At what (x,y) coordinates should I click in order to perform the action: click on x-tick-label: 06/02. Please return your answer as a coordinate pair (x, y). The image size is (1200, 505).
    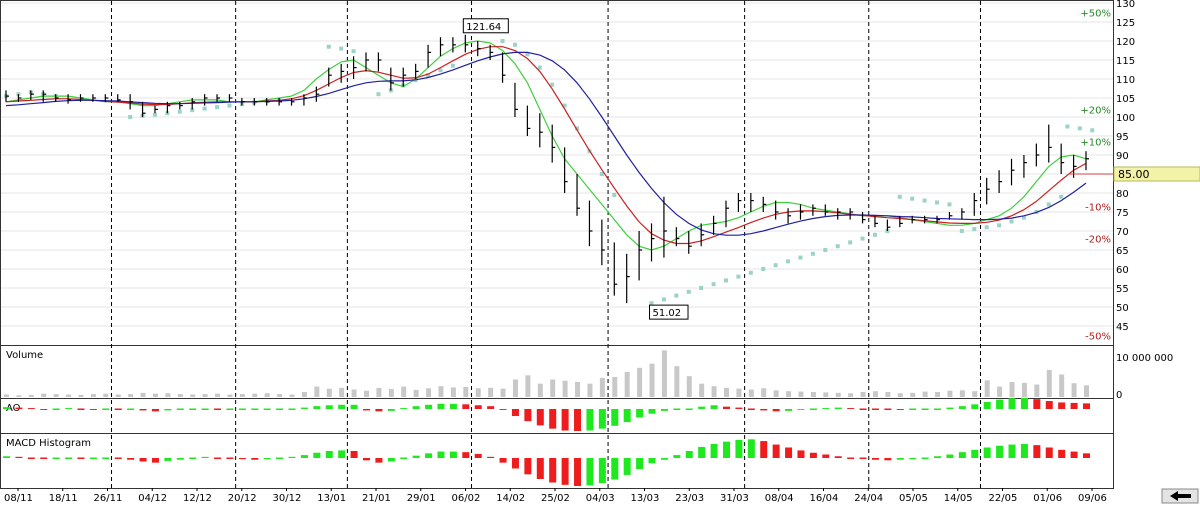
    Looking at the image, I should click on (466, 498).